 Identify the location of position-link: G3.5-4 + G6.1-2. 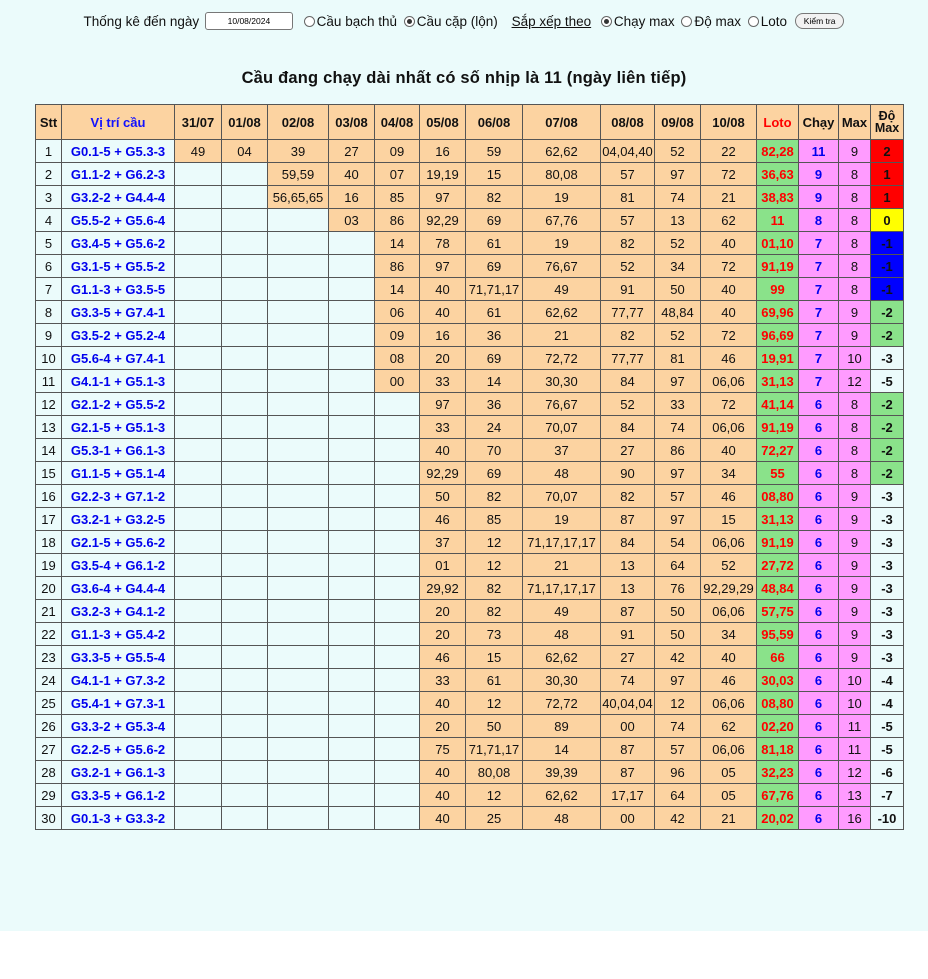
(118, 565).